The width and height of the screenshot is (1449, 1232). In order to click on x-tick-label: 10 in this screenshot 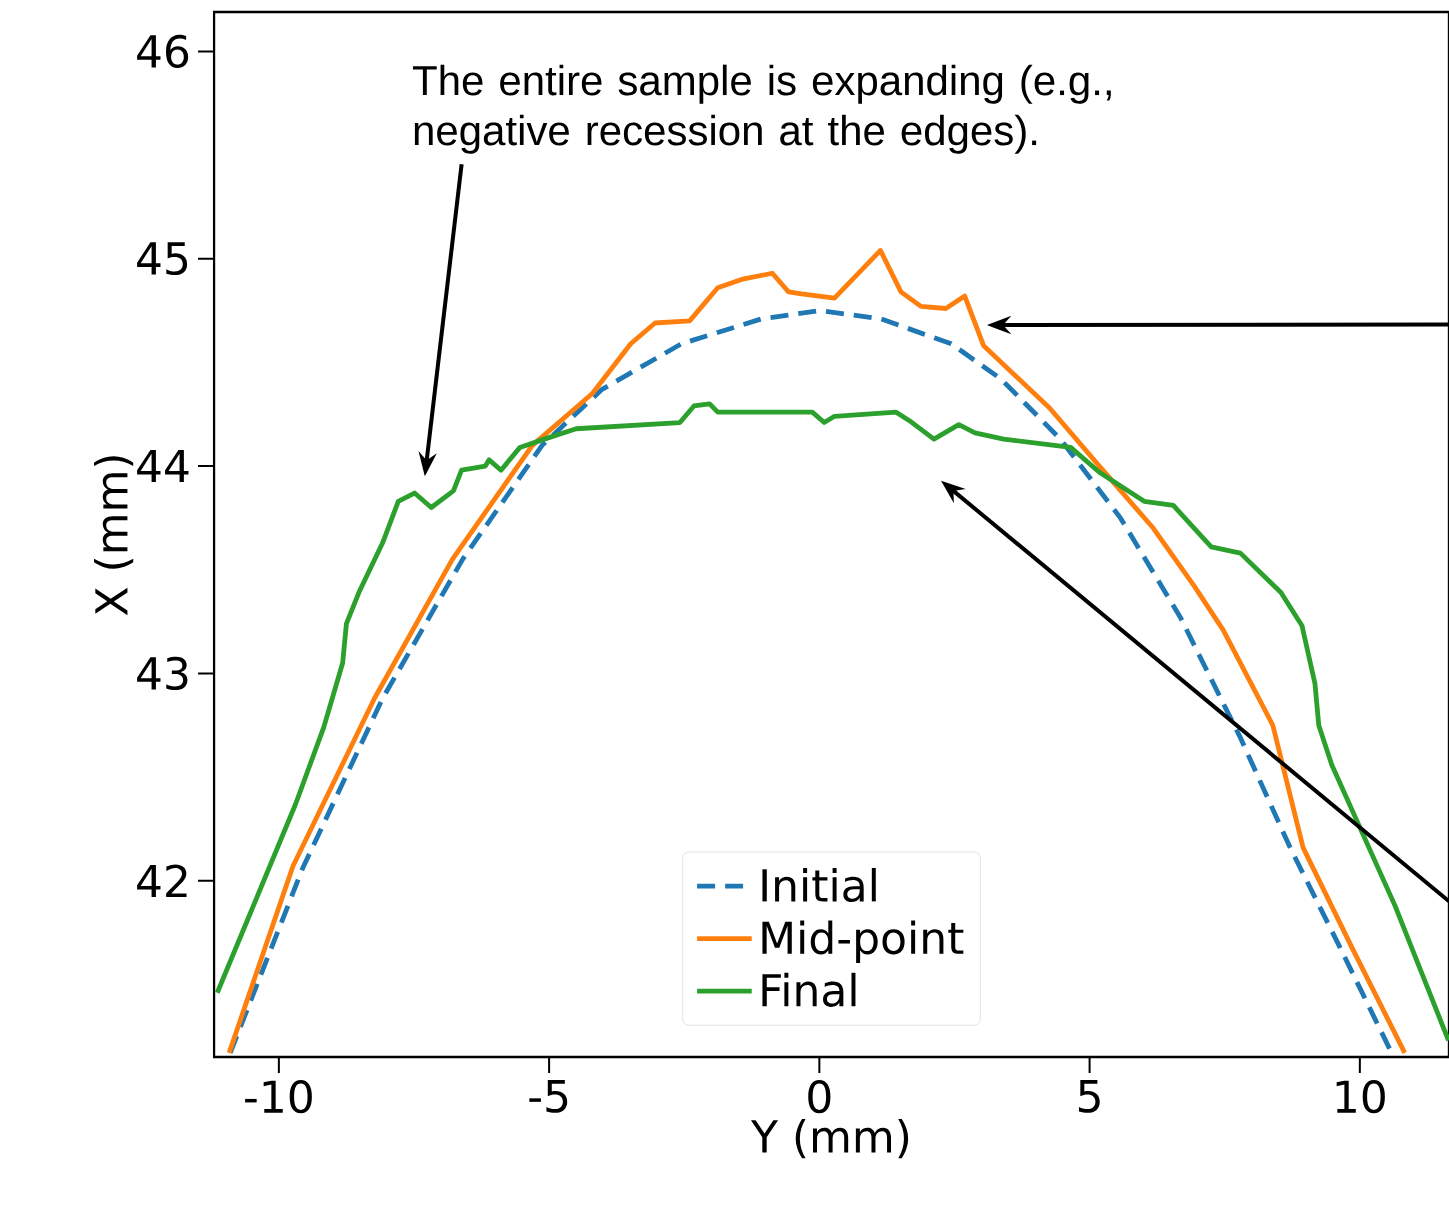, I will do `click(1360, 1097)`.